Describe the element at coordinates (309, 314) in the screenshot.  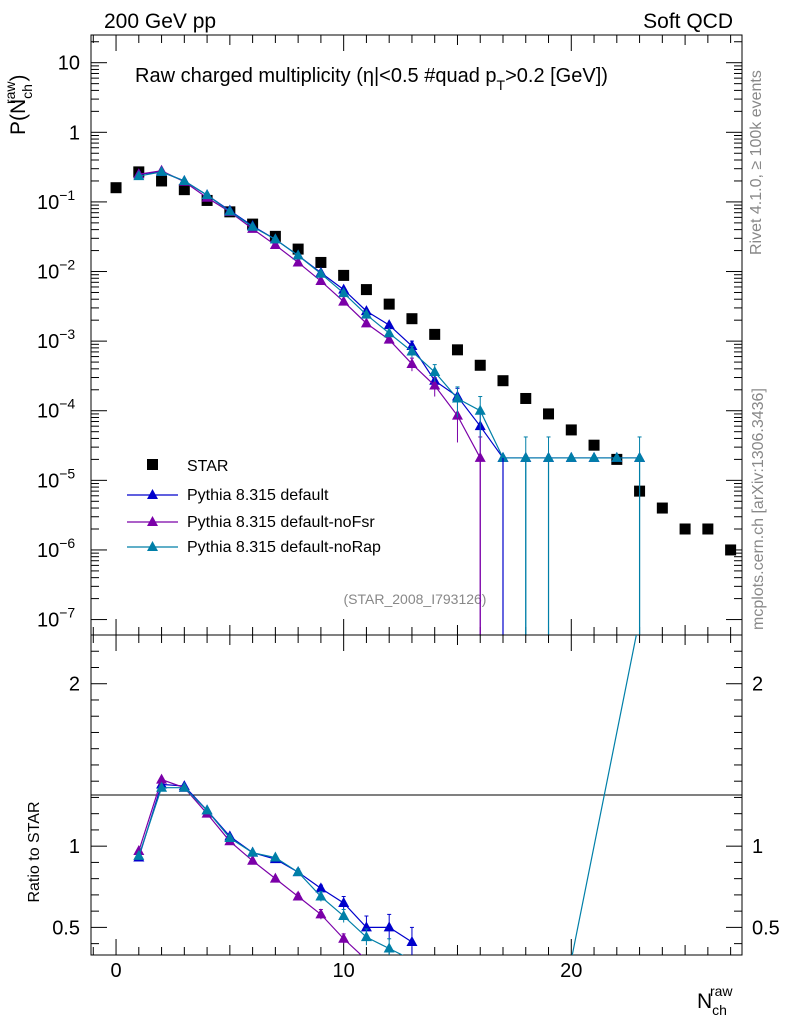
I see `line-pythia-8-315-default-nofsr` at that location.